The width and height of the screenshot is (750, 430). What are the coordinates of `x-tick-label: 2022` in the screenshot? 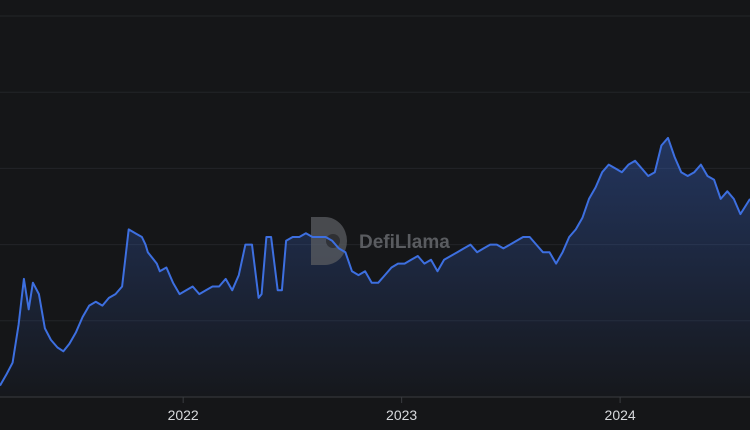 It's located at (183, 415).